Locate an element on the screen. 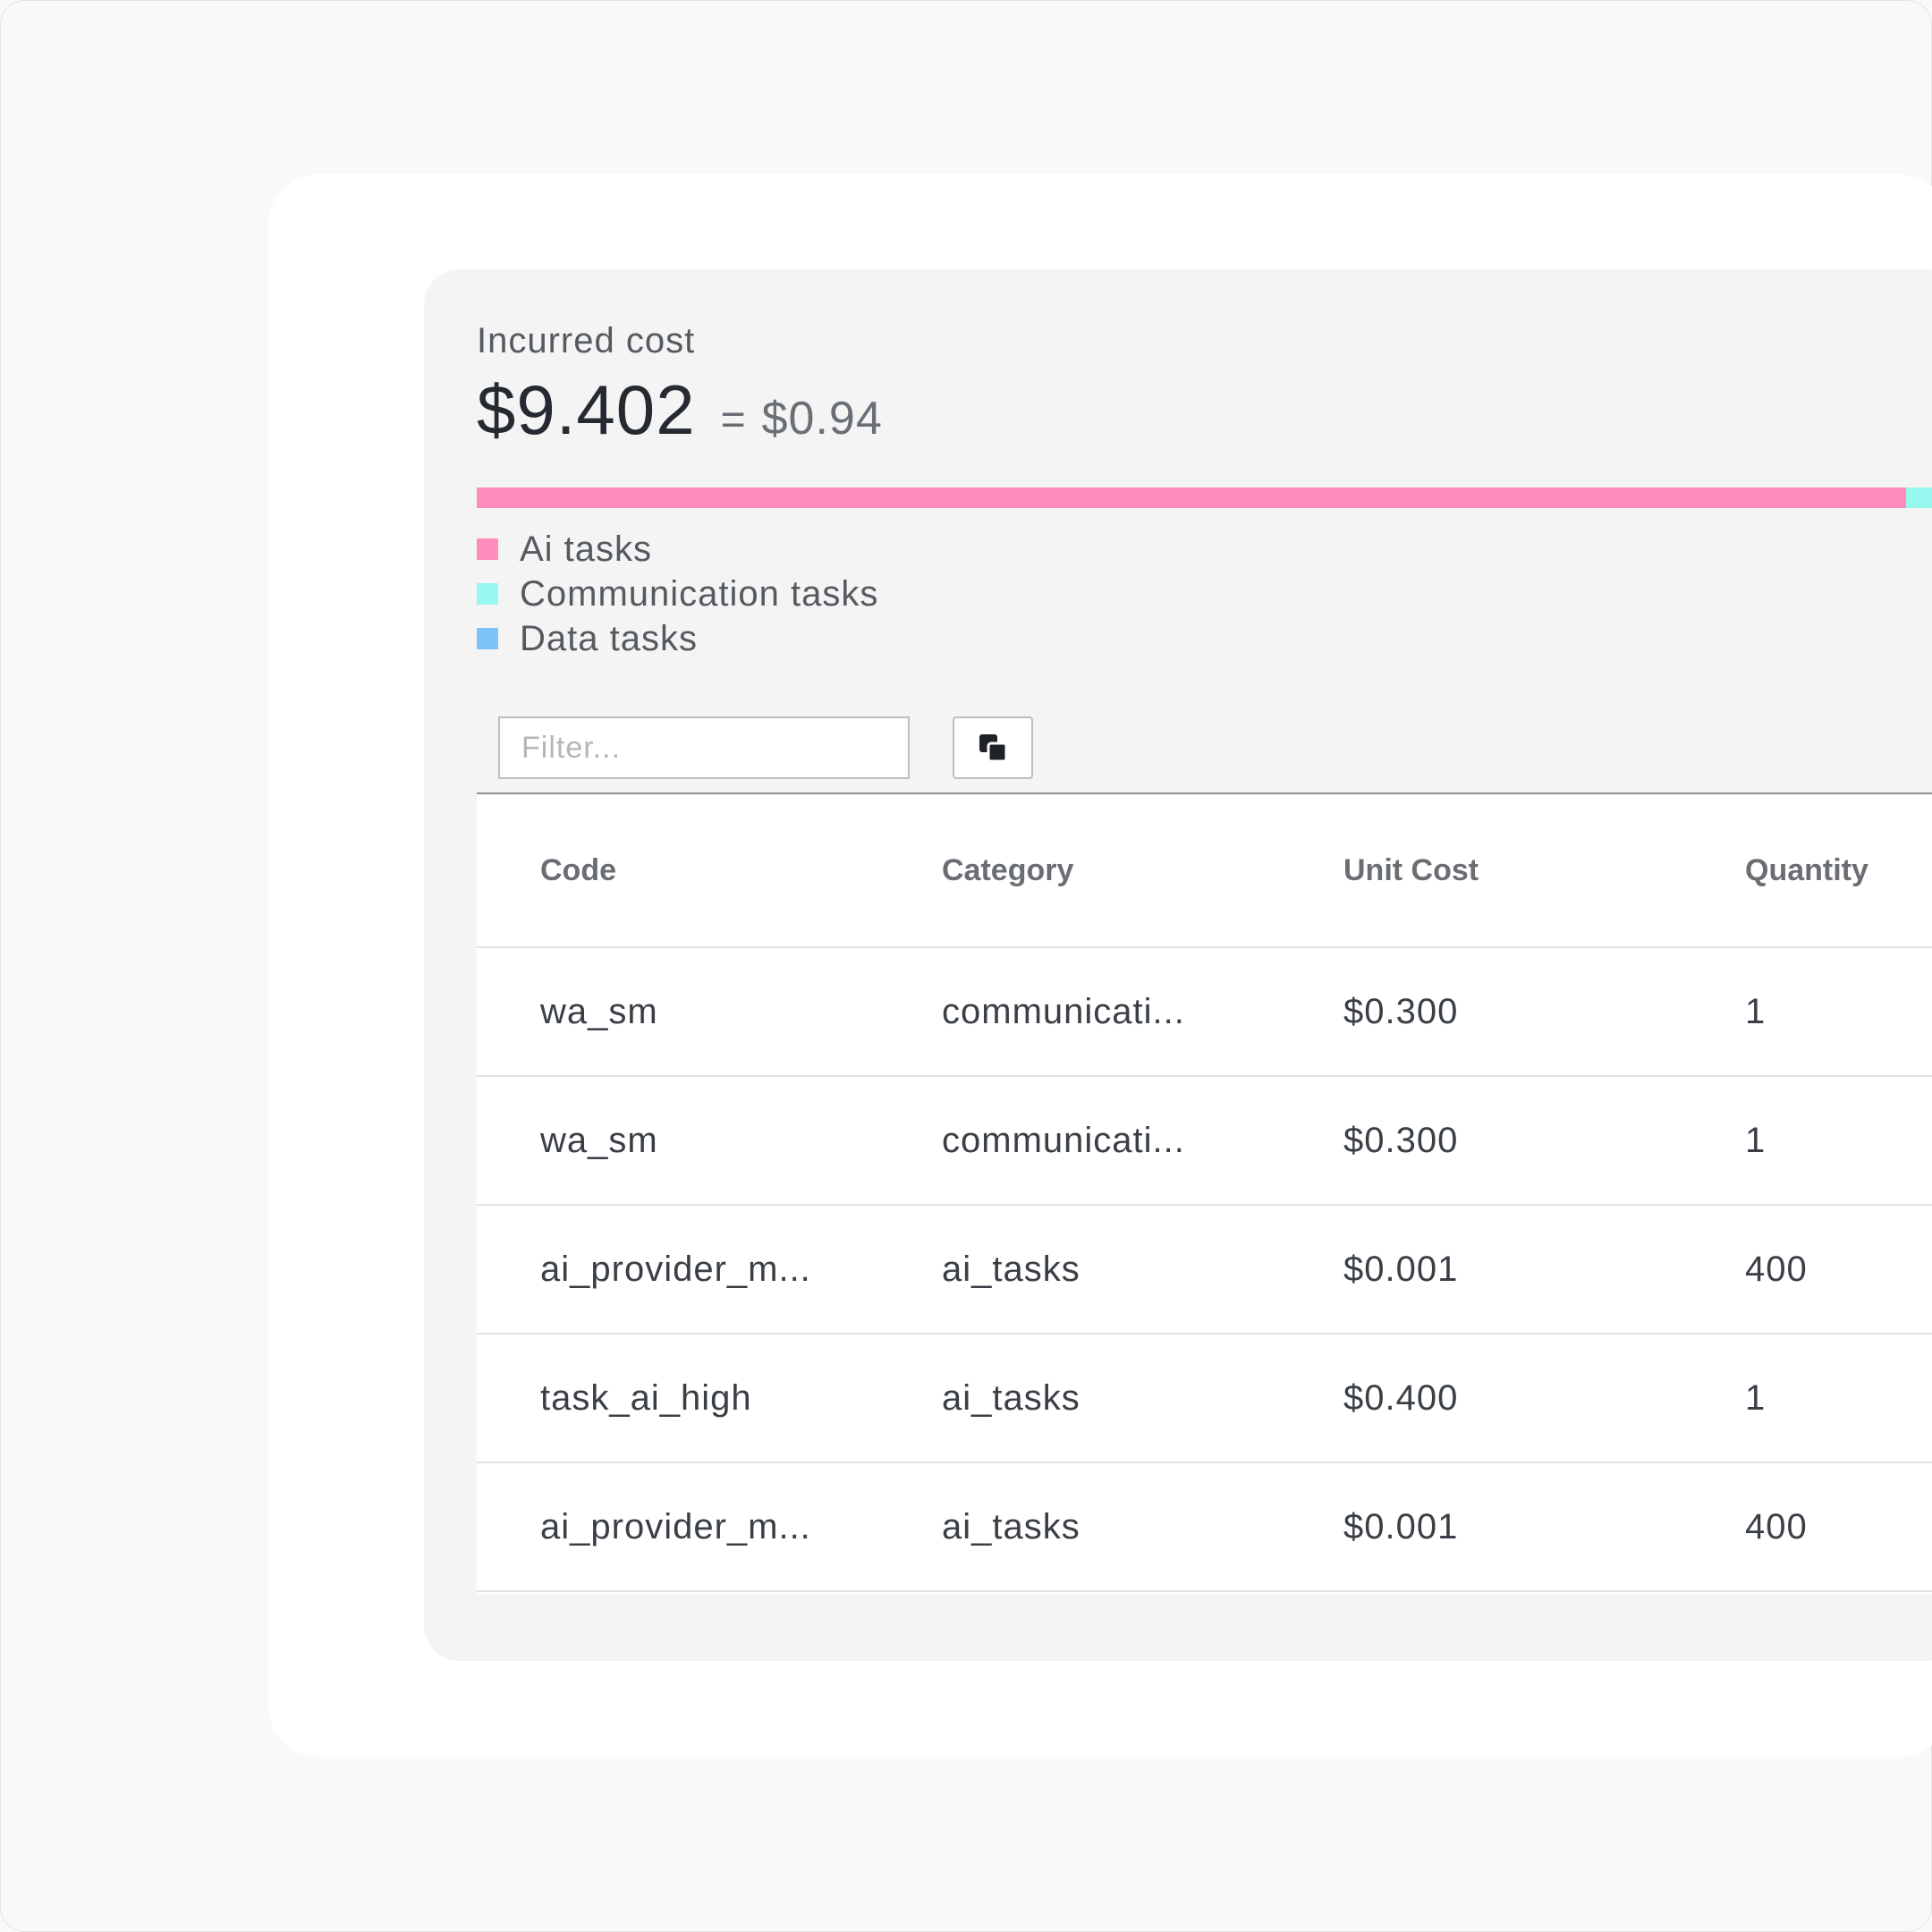  column-header-quantity: Quantity is located at coordinates (1806, 869).